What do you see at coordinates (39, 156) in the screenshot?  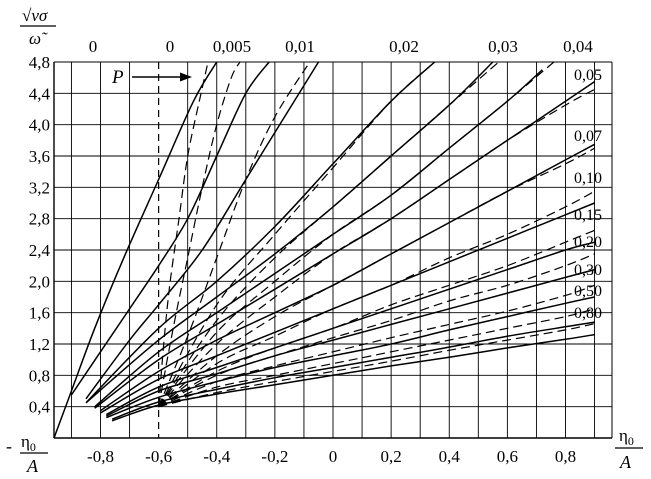 I see `y-tick-label: 3,6` at bounding box center [39, 156].